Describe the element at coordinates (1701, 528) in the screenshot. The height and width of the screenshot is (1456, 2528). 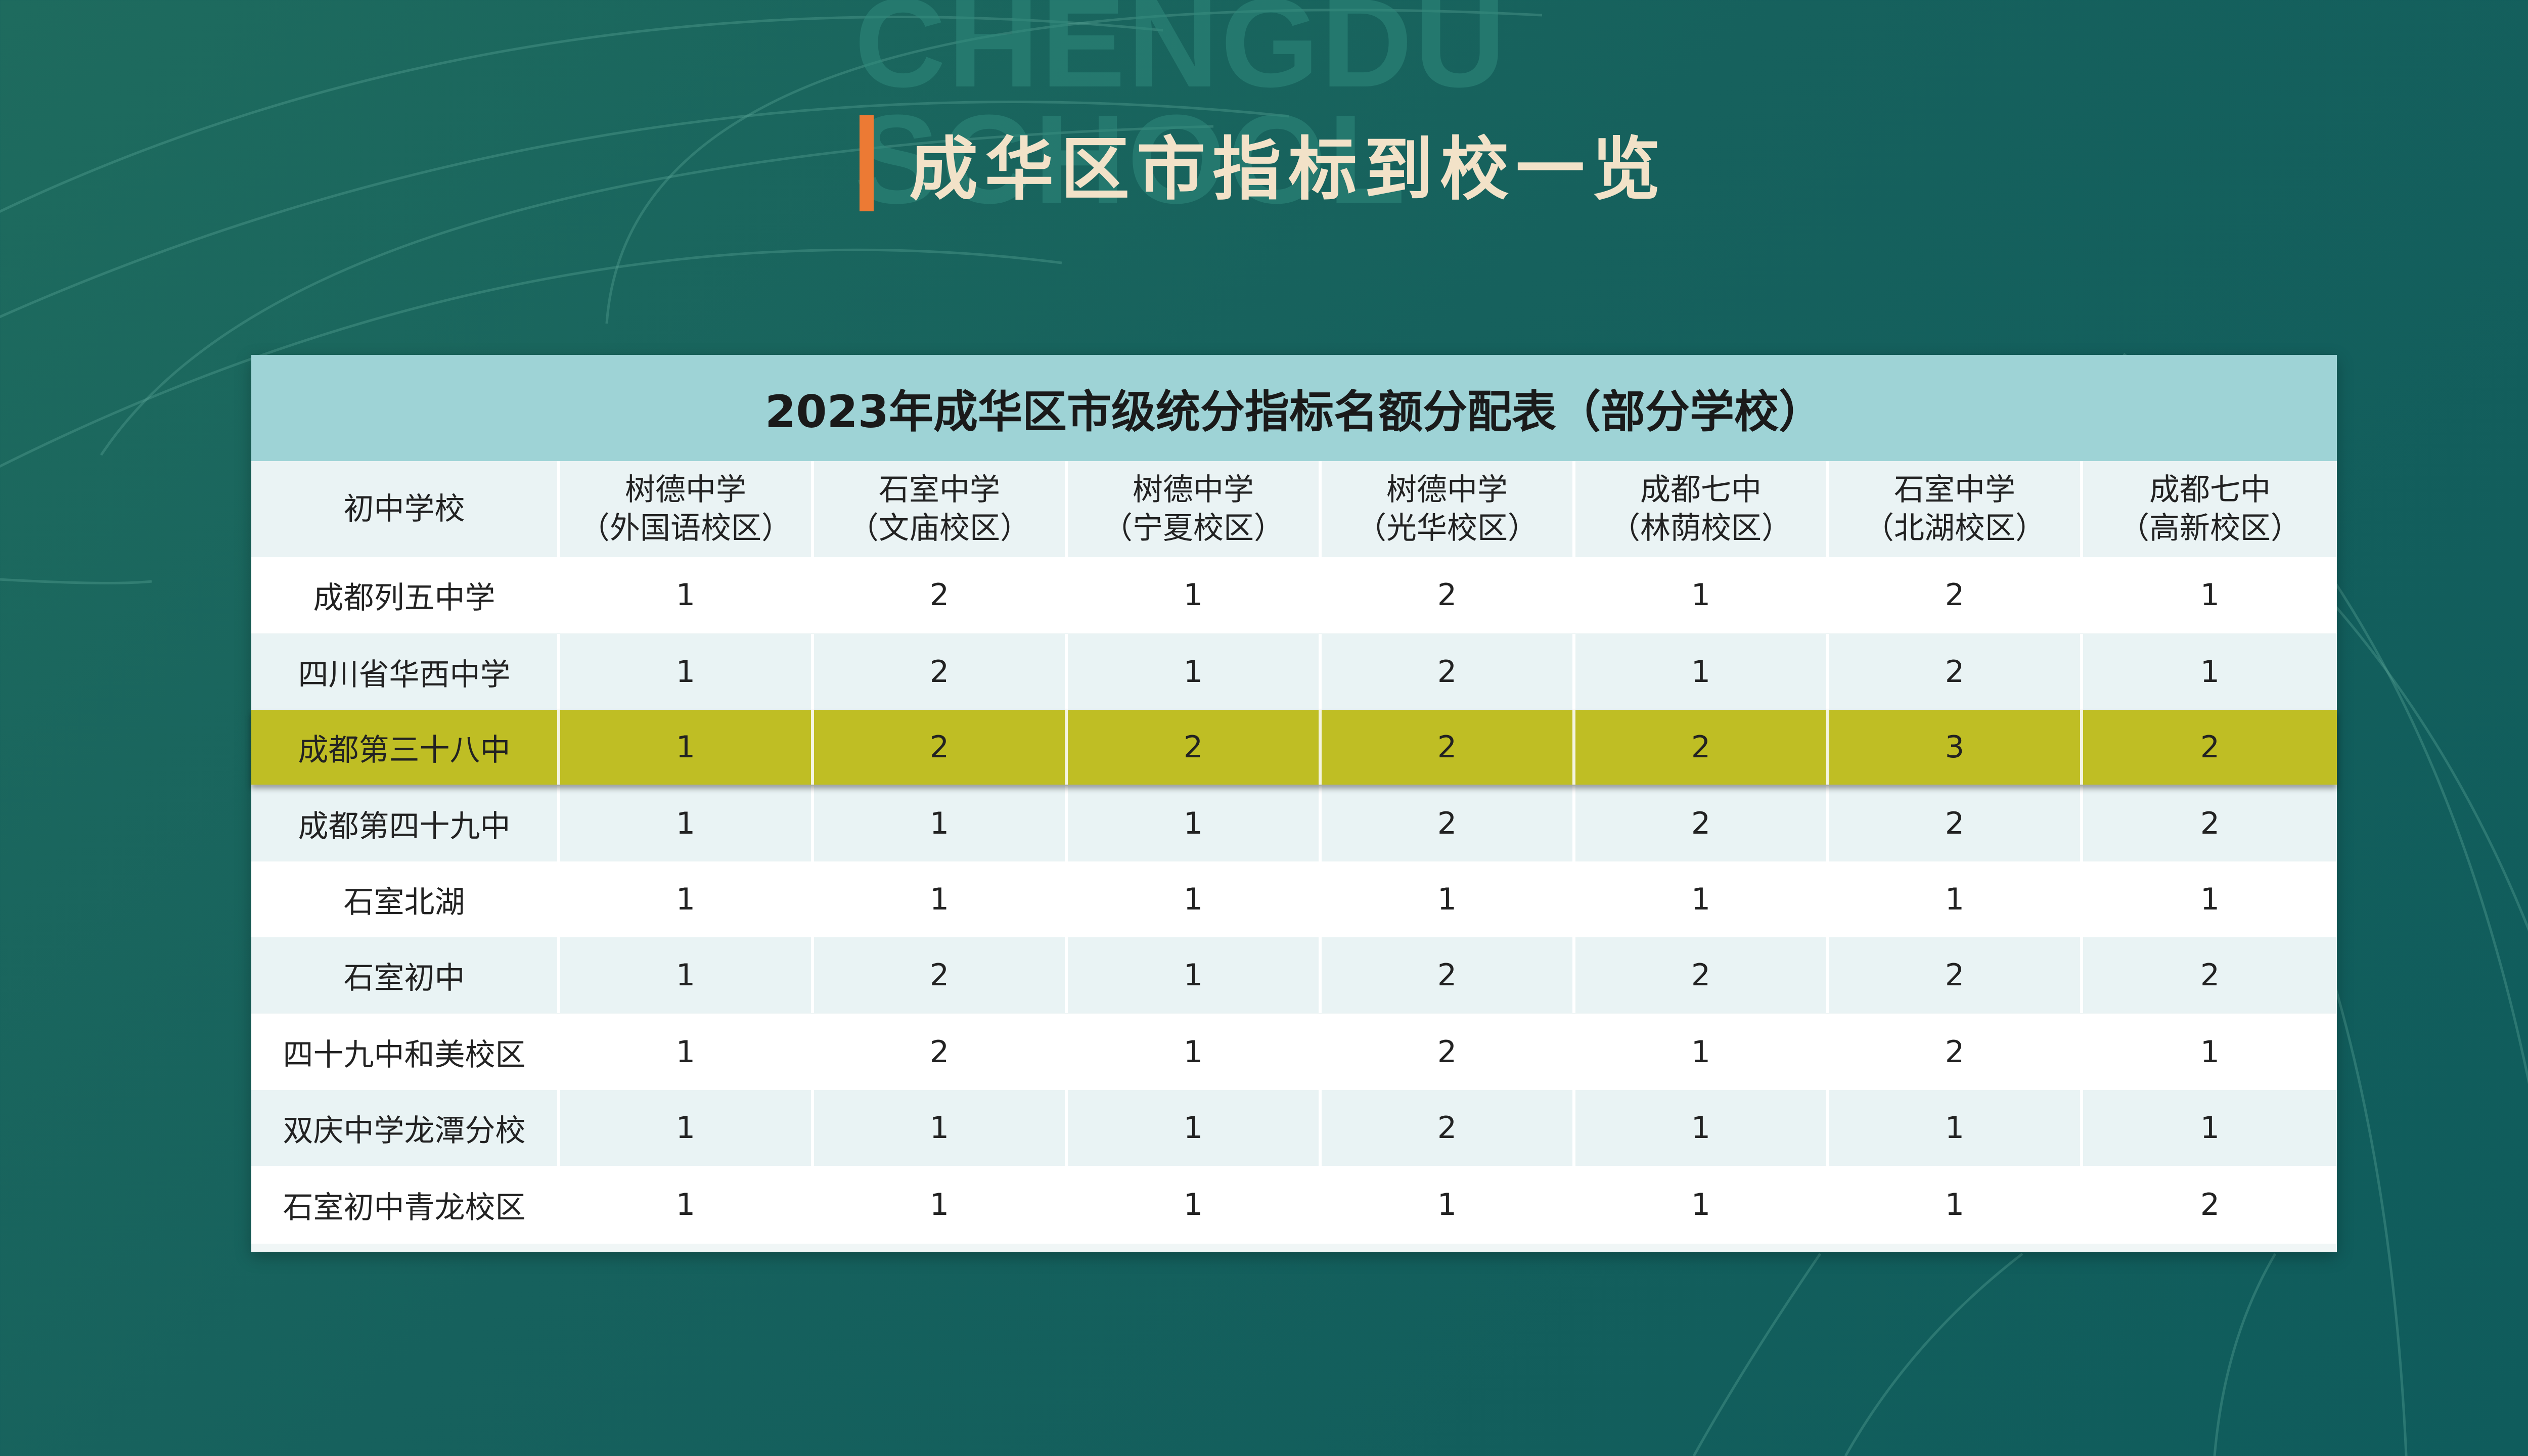
I see `header-campus-name: （林荫校区）` at that location.